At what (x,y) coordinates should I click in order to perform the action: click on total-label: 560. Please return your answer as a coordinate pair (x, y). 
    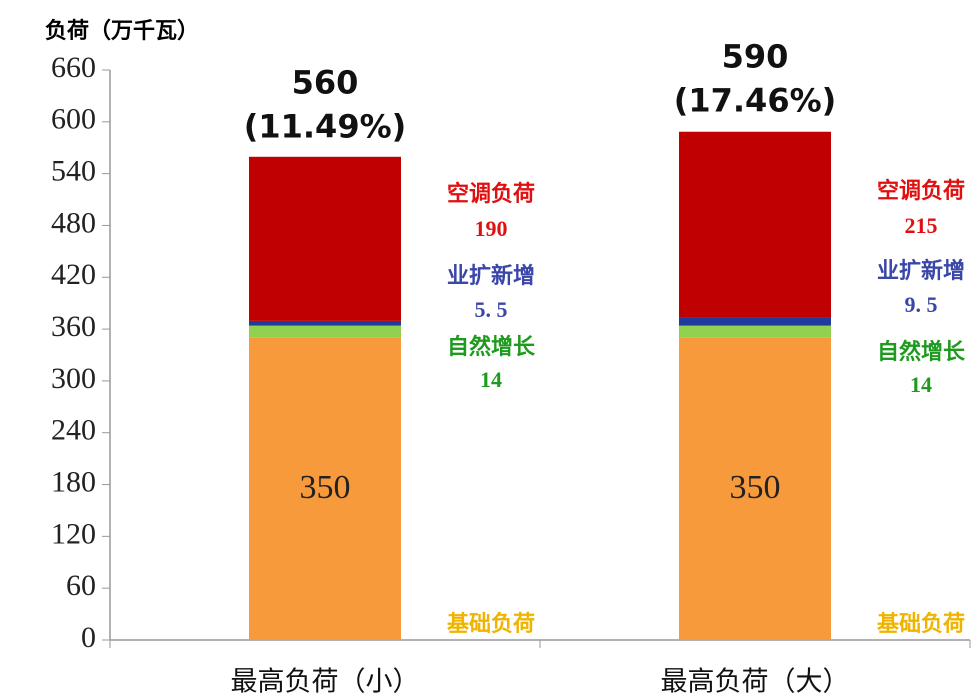
    Looking at the image, I should click on (325, 82).